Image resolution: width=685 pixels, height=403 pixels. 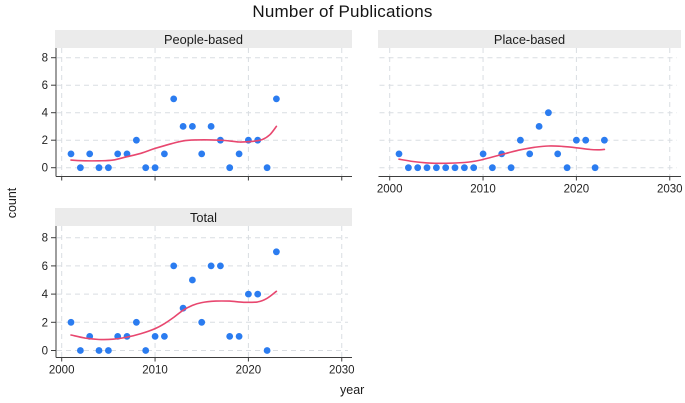 I want to click on chart-title: Number of Publications, so click(x=342, y=11).